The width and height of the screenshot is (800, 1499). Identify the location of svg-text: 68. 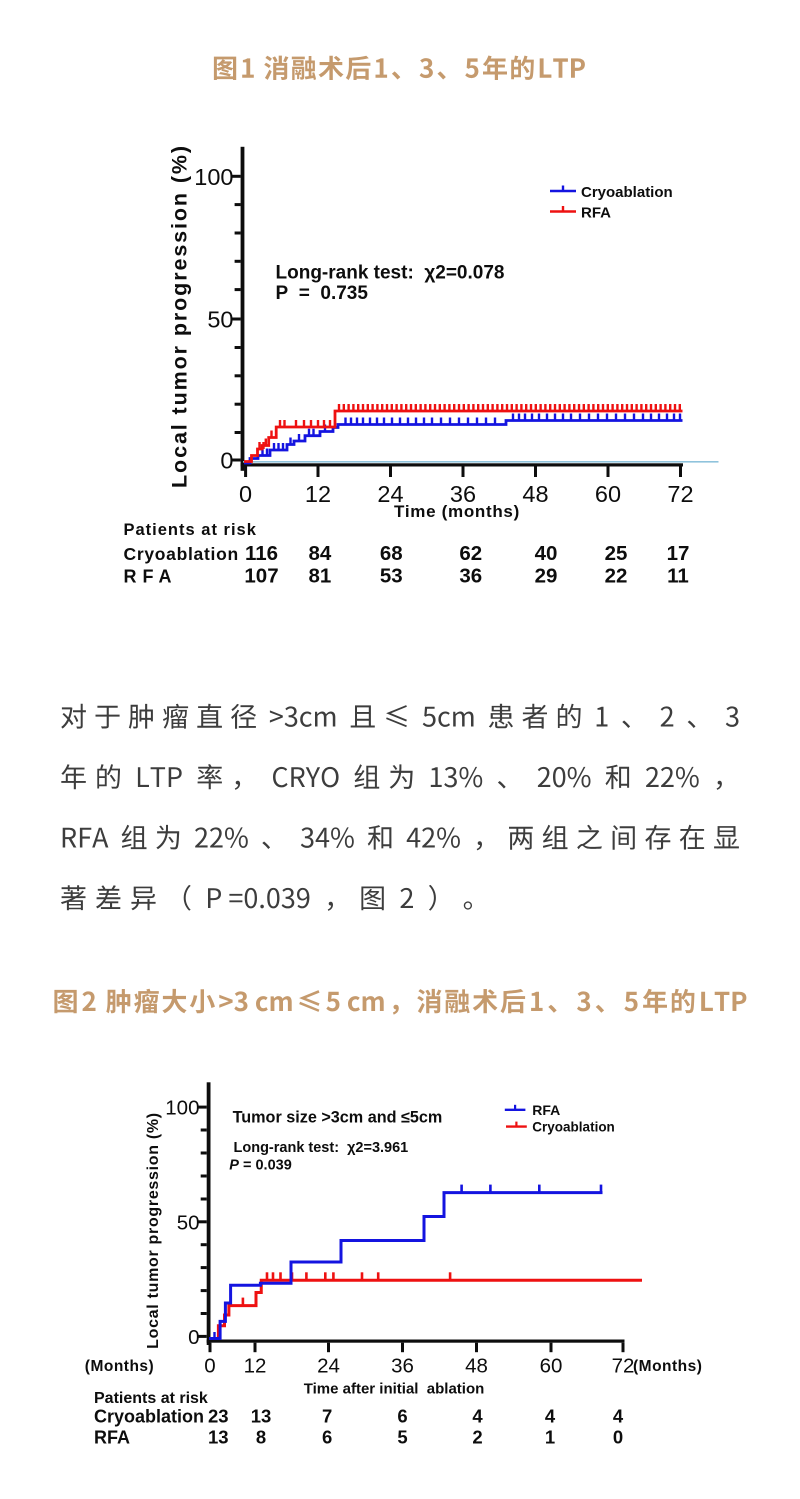
(391, 553).